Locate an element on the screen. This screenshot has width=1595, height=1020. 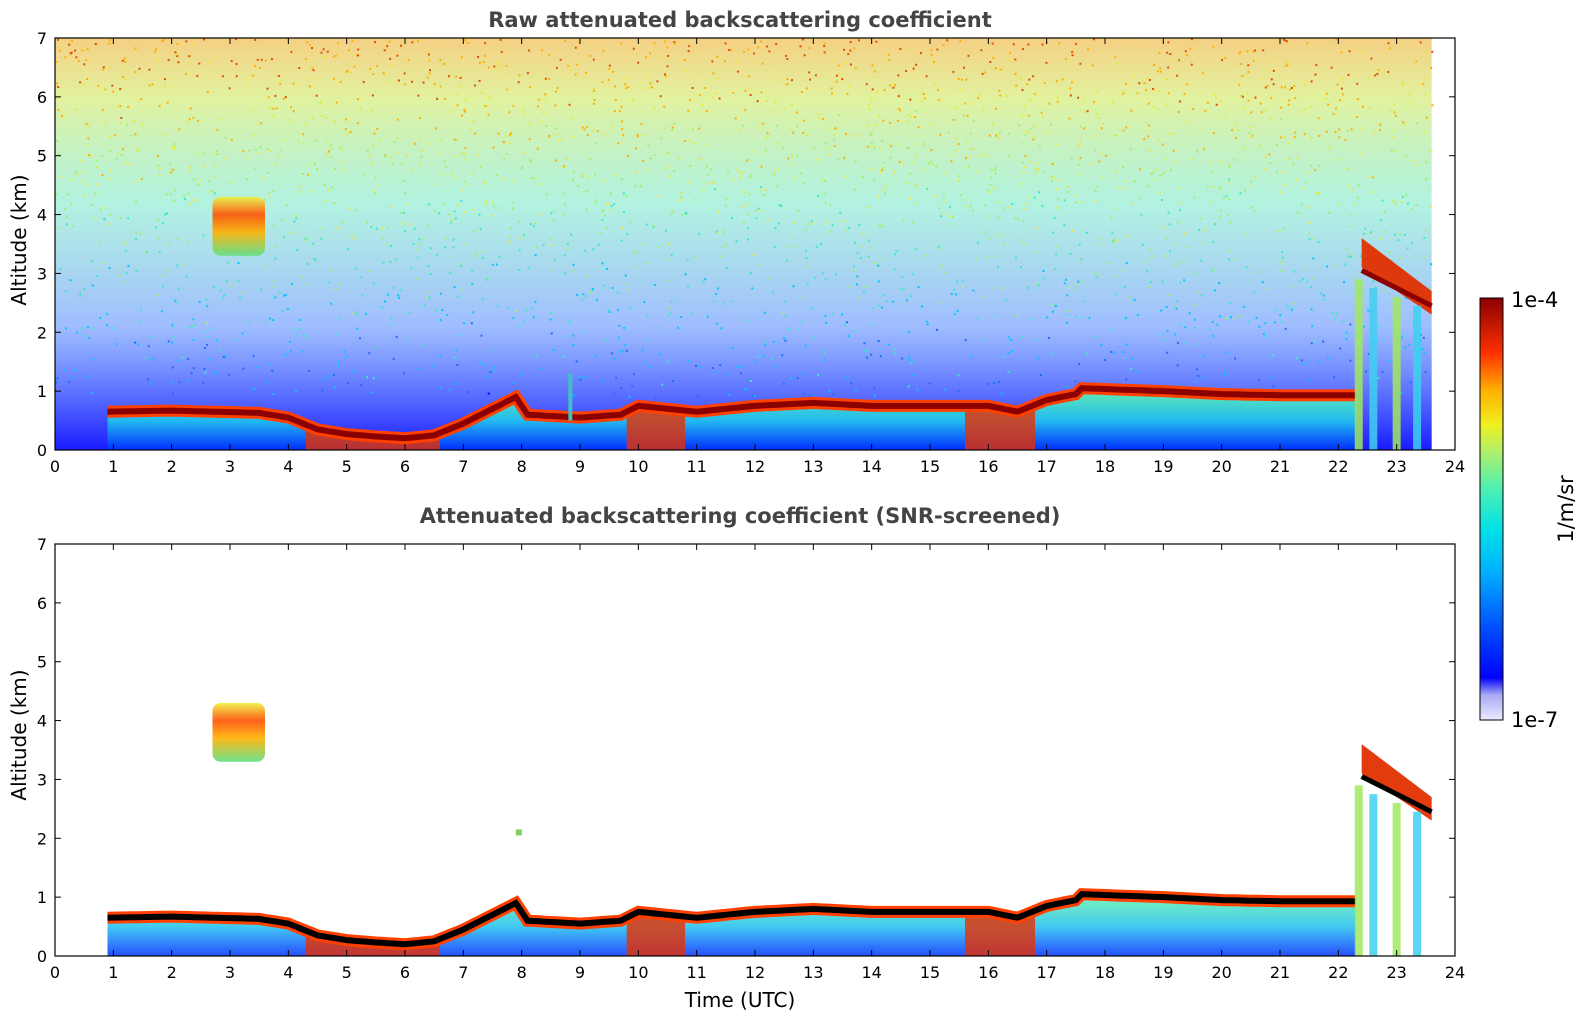
y-tick-label: 3 is located at coordinates (42, 779).